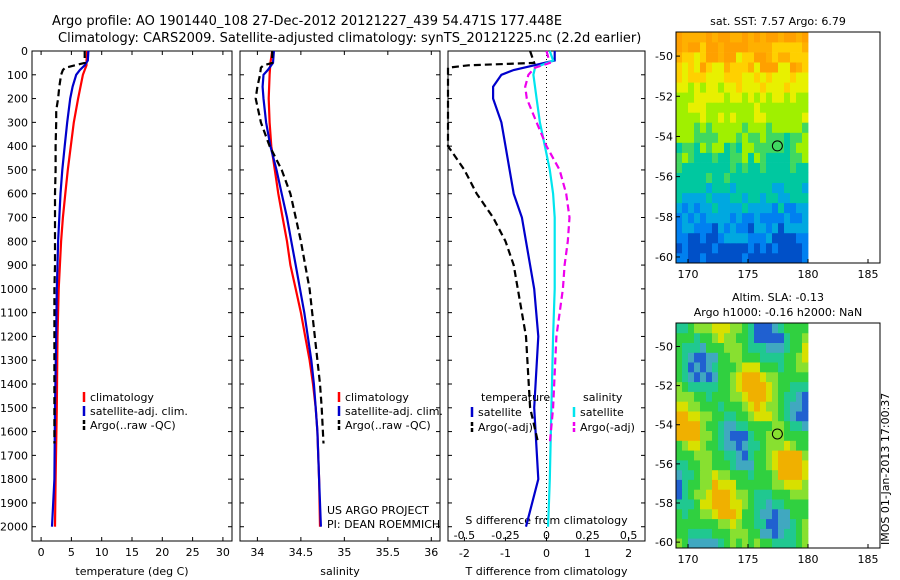  I want to click on y-tick-label: 1200, so click(14, 336).